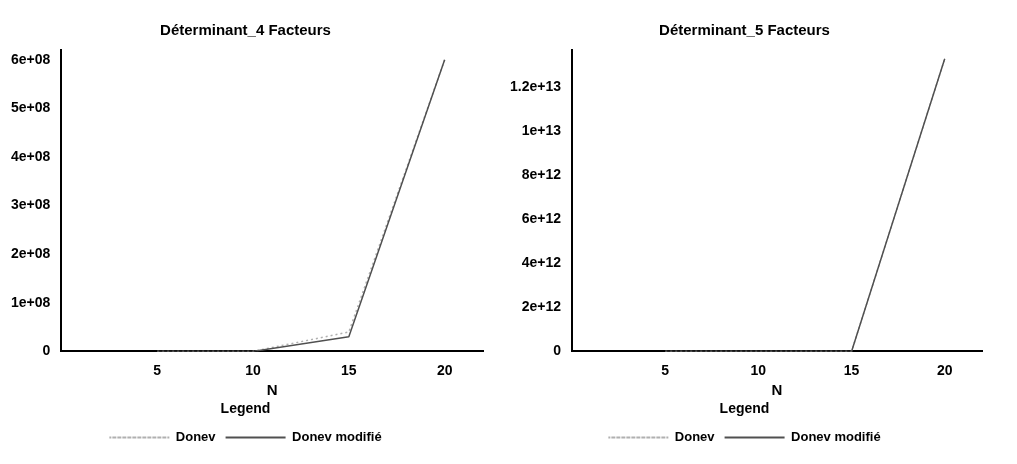 The width and height of the screenshot is (1017, 464). Describe the element at coordinates (541, 130) in the screenshot. I see `y-tick-label: 1e+13` at that location.